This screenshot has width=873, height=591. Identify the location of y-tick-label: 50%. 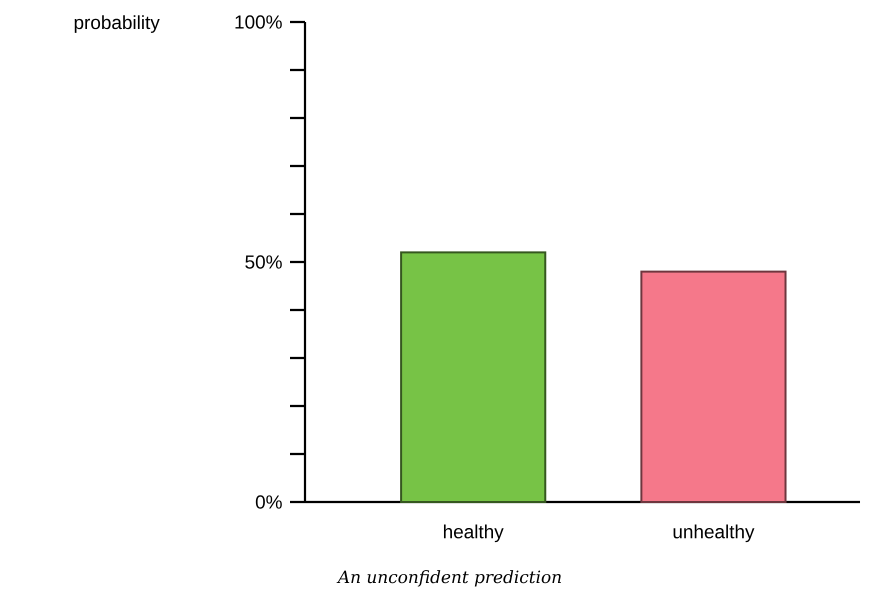
(263, 262).